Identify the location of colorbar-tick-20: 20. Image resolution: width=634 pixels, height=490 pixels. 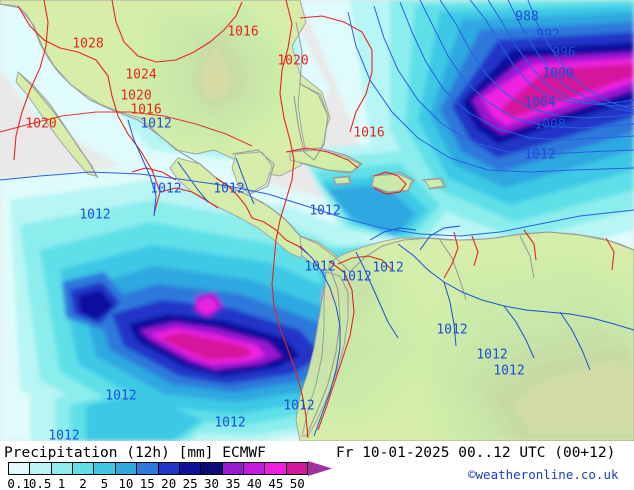
(169, 483).